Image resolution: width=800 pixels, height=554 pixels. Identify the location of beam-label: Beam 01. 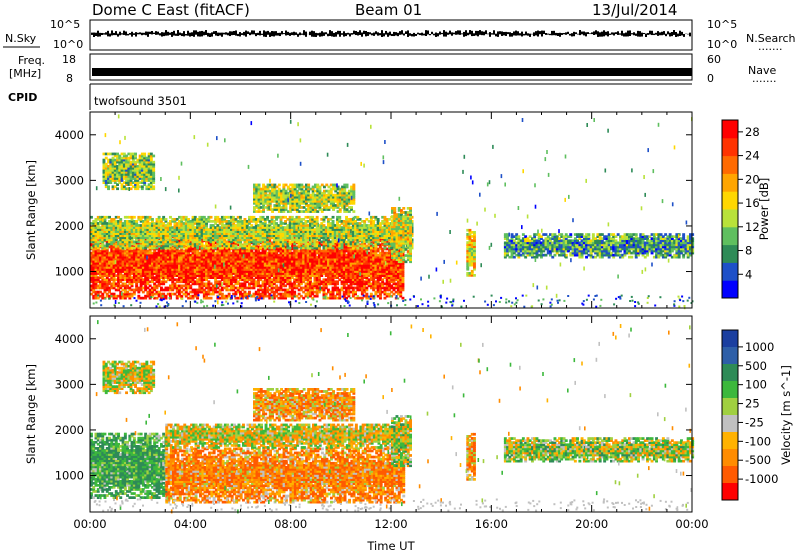
(388, 10).